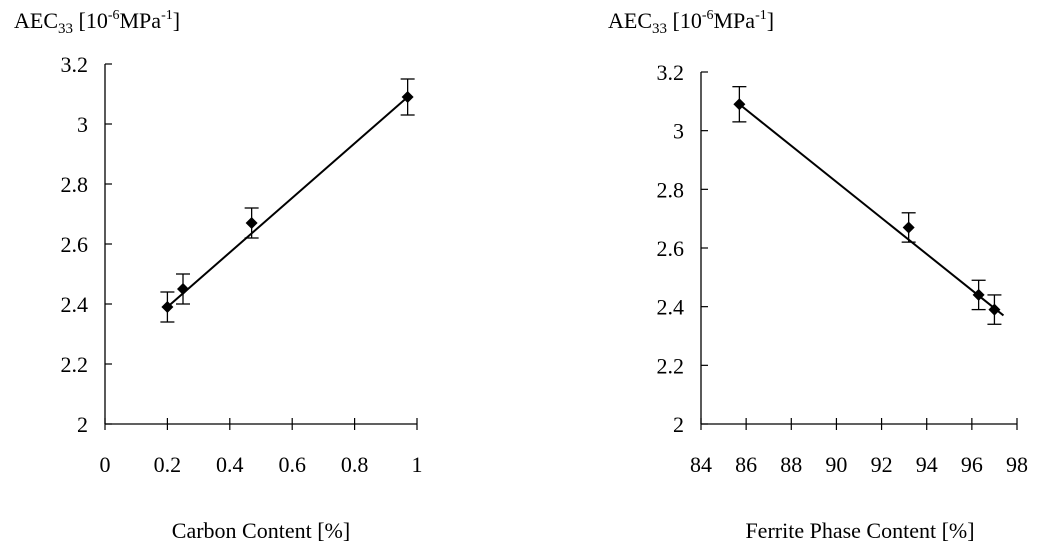  What do you see at coordinates (972, 464) in the screenshot?
I see `x-tick-label: 96` at bounding box center [972, 464].